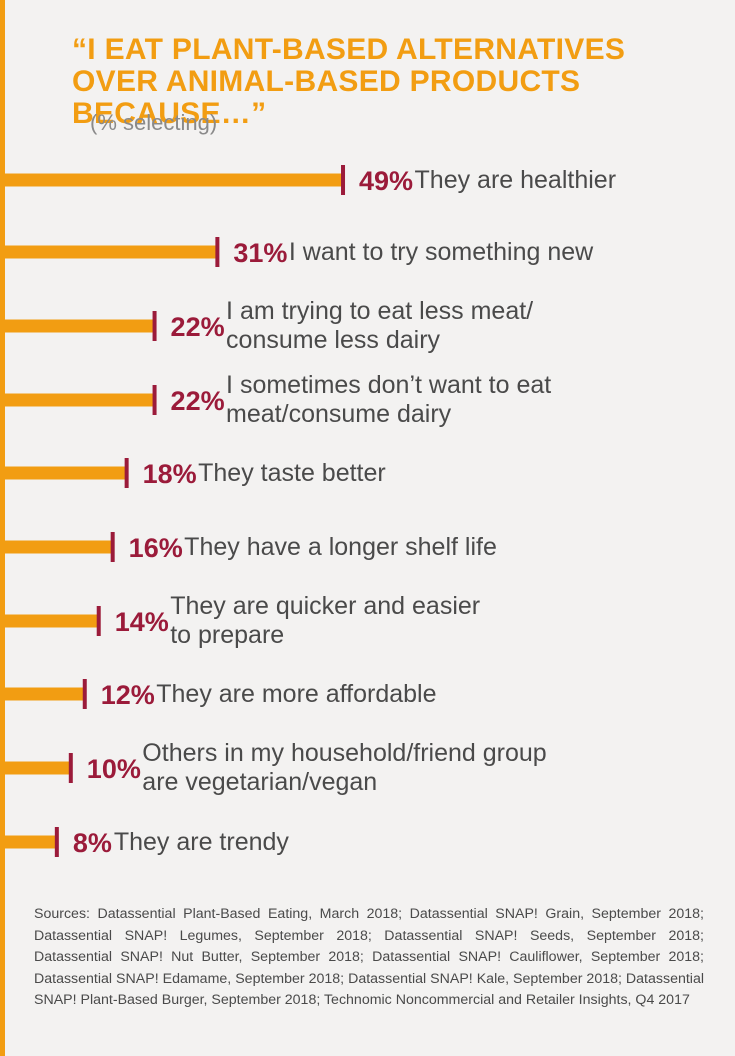 Image resolution: width=735 pixels, height=1056 pixels. Describe the element at coordinates (142, 622) in the screenshot. I see `value-label-7: 14%` at that location.